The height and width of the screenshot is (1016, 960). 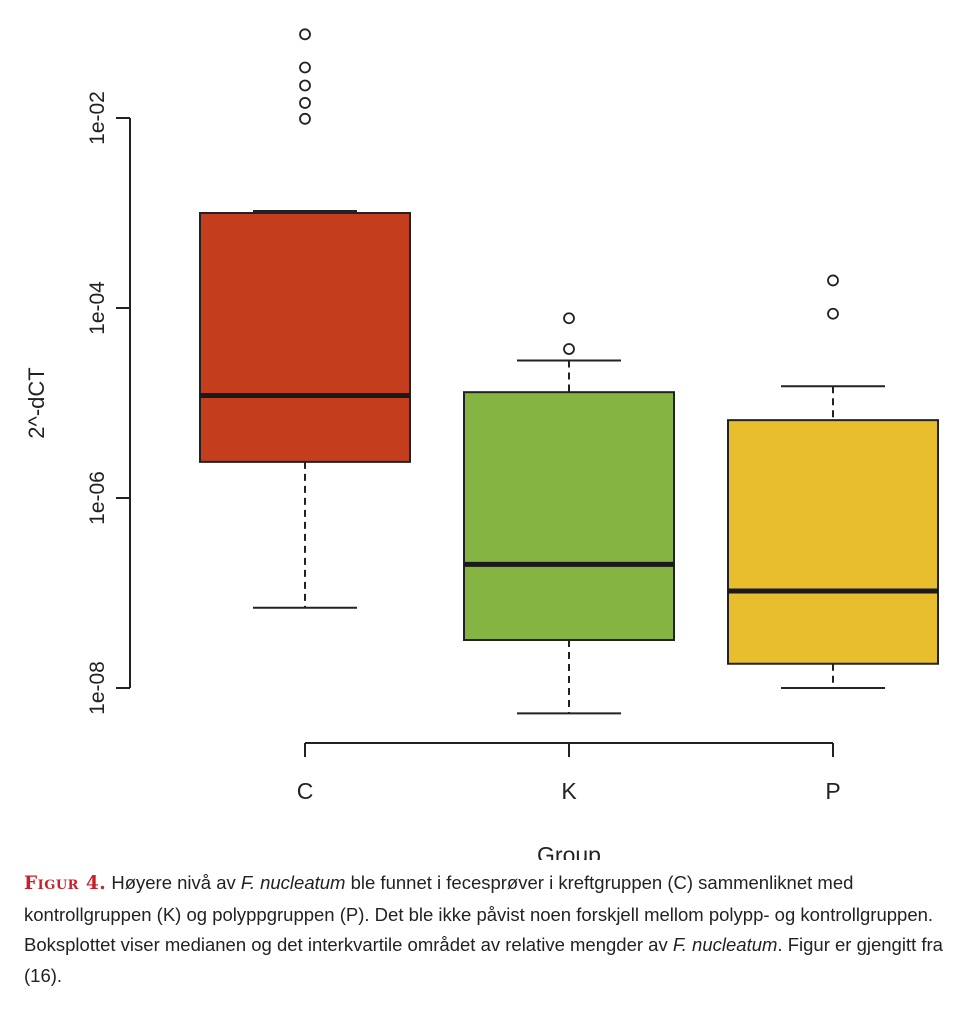 I want to click on y-tick-label: 1e-04, so click(x=97, y=308).